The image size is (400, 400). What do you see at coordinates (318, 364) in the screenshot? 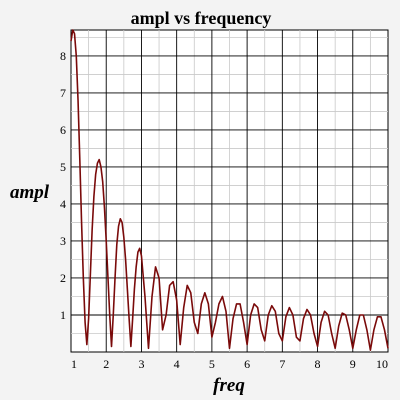
I see `x-tick-label: 8` at bounding box center [318, 364].